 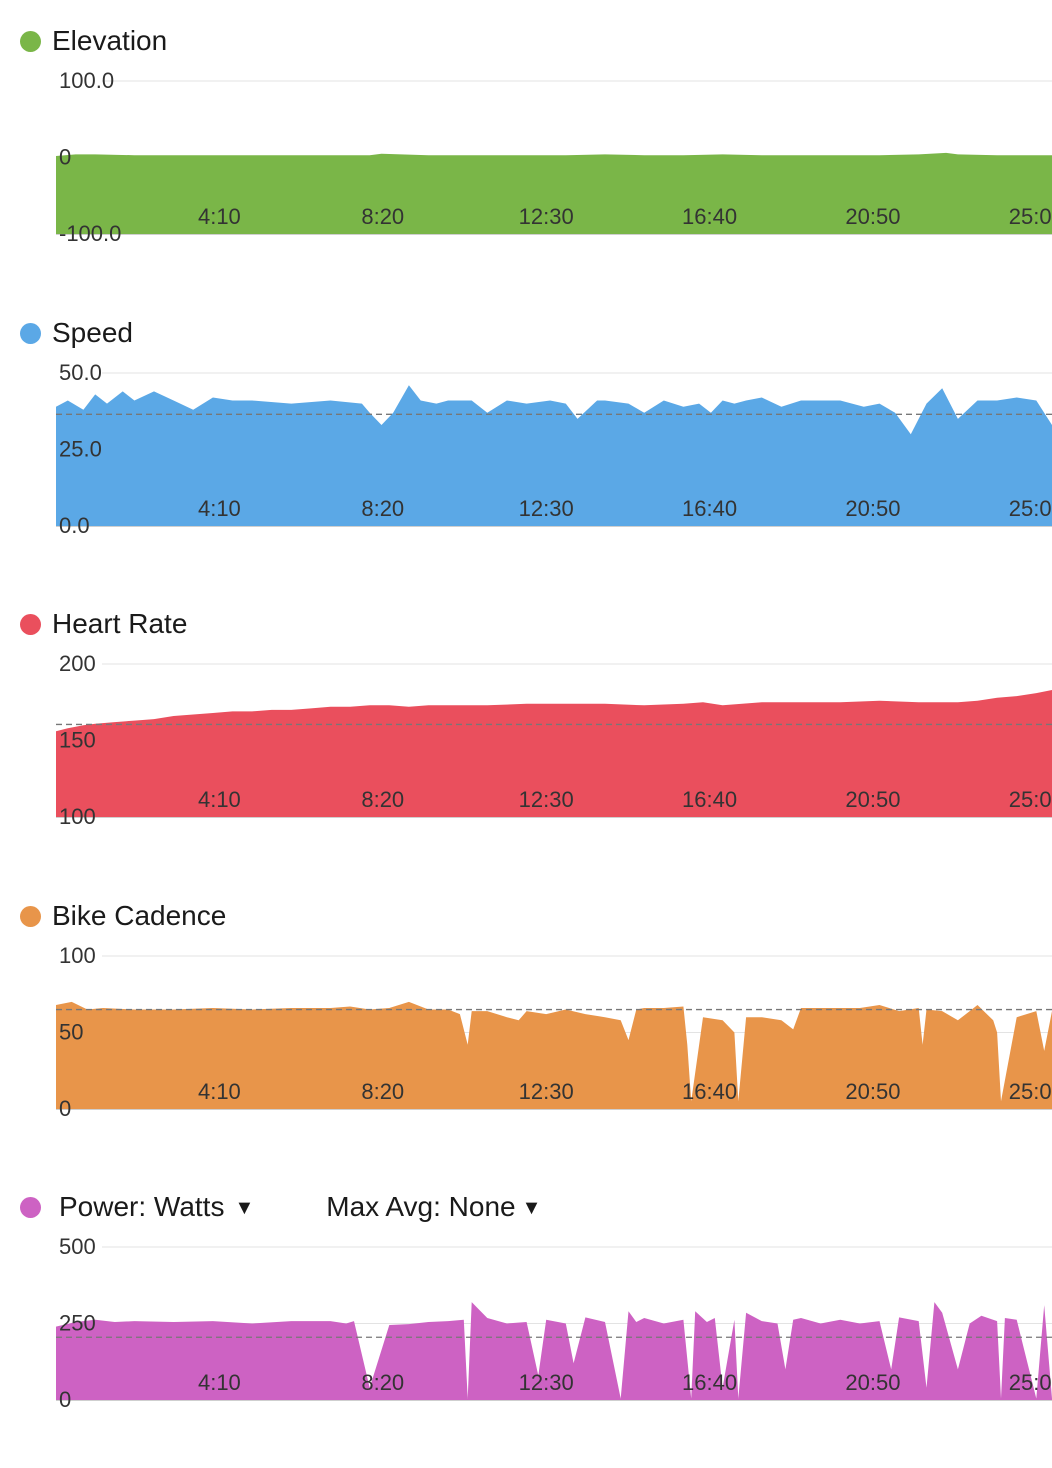 I want to click on speed-chart: 50.0 25.0 0.0 4:10 8:20 12:30 16:40 20:50 25:00, so click(x=526, y=444).